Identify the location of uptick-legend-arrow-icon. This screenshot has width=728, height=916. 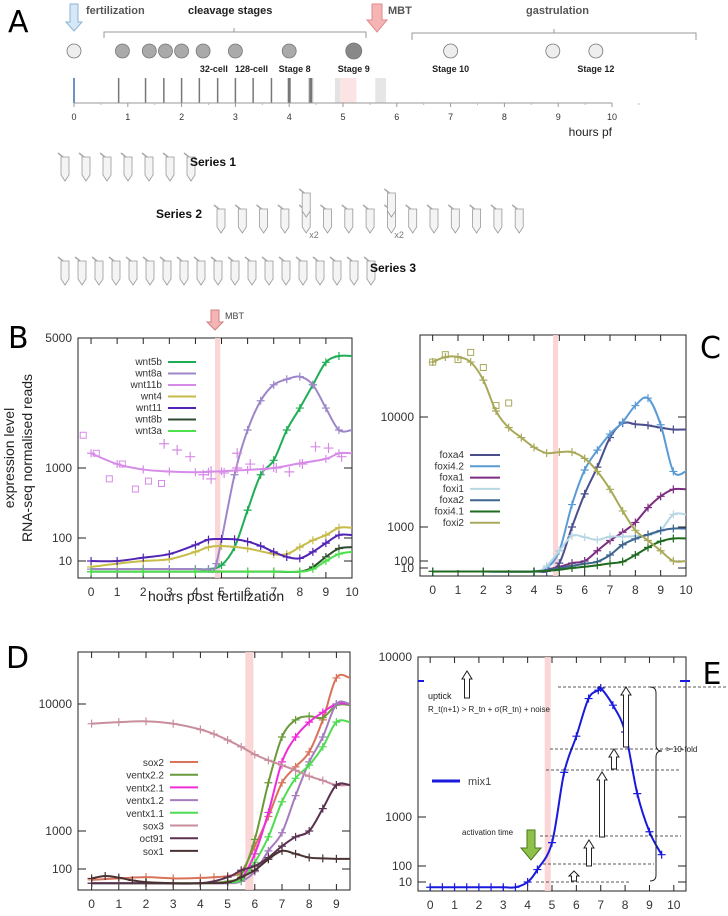
(467, 684).